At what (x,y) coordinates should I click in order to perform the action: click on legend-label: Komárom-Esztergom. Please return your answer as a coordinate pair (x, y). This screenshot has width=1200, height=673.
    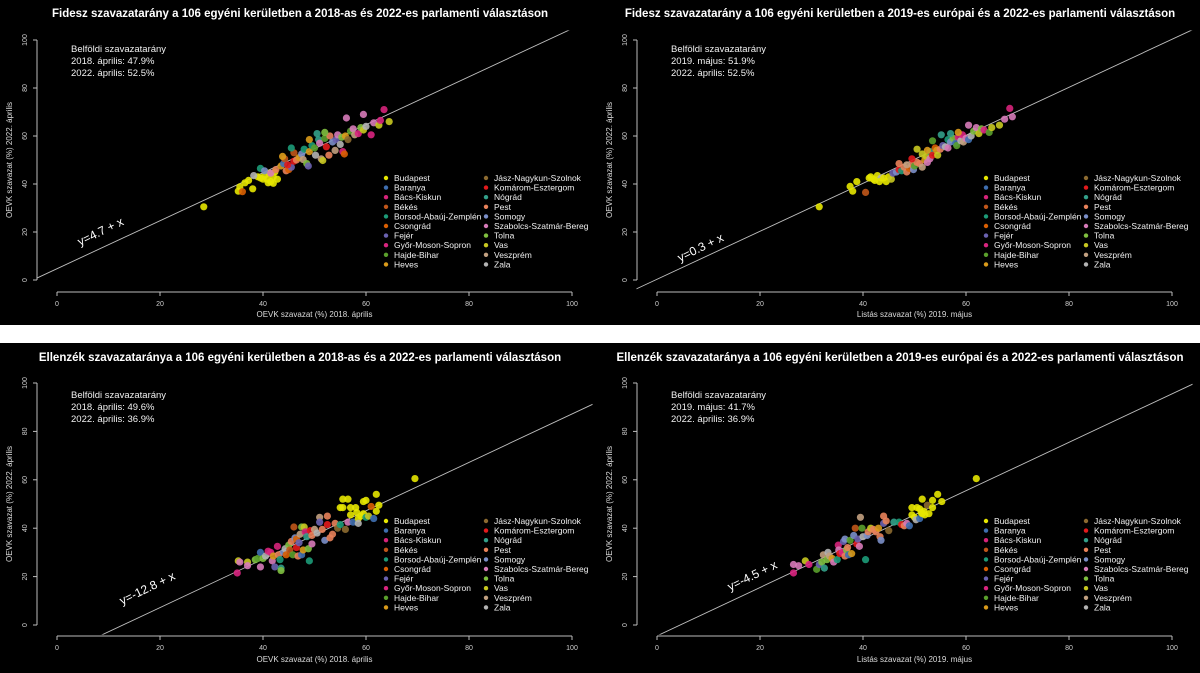
    Looking at the image, I should click on (534, 531).